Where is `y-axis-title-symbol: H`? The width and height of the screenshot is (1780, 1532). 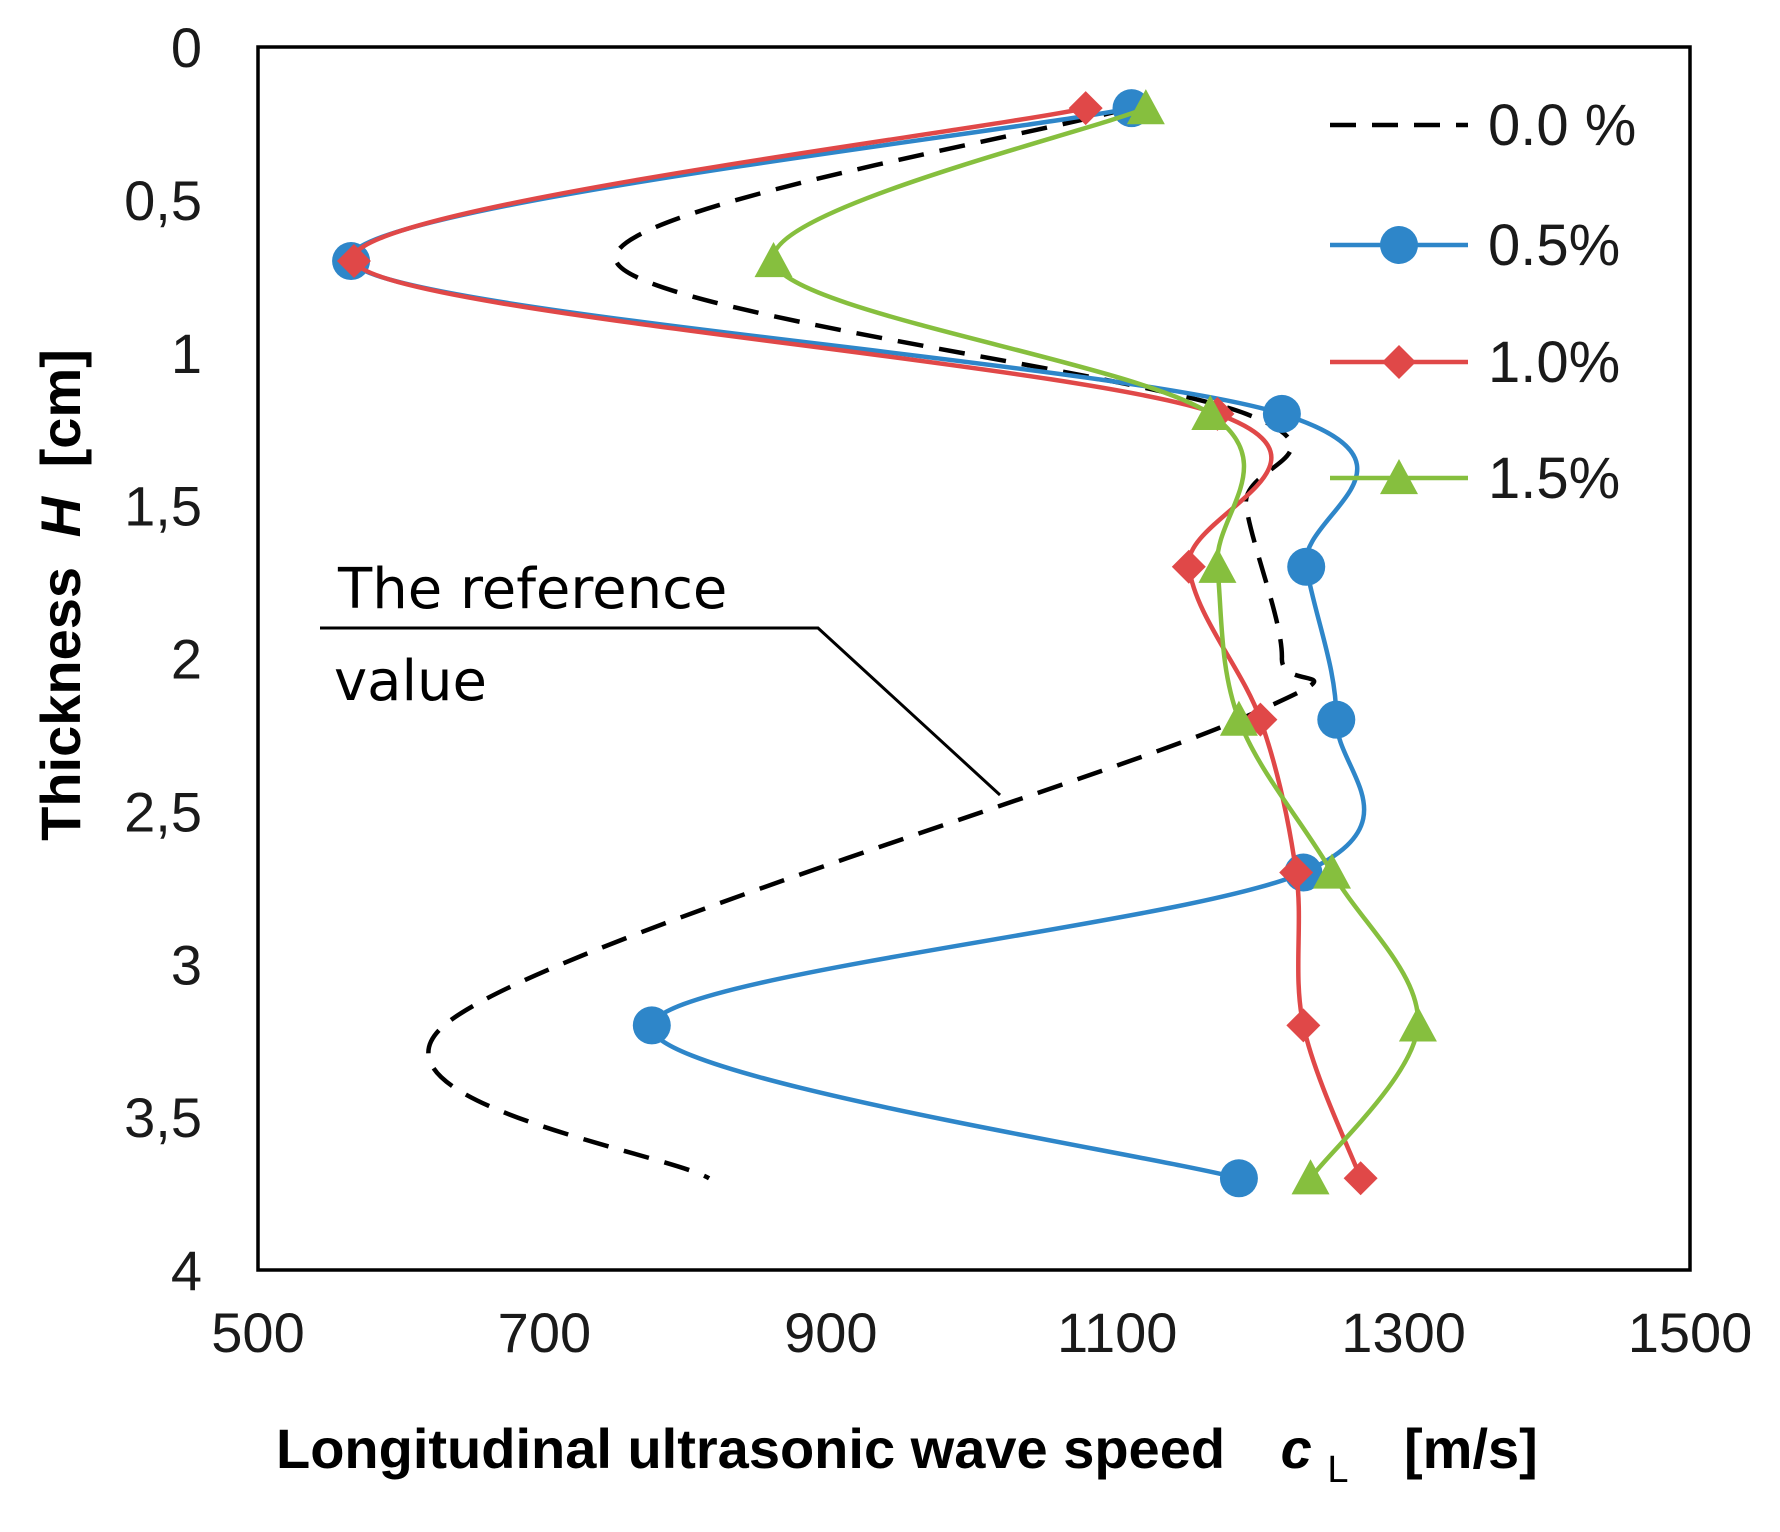 y-axis-title-symbol: H is located at coordinates (60, 516).